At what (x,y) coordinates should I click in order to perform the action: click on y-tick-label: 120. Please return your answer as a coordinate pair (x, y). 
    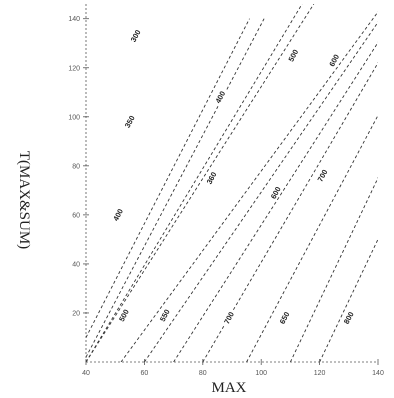
    Looking at the image, I should click on (74, 68).